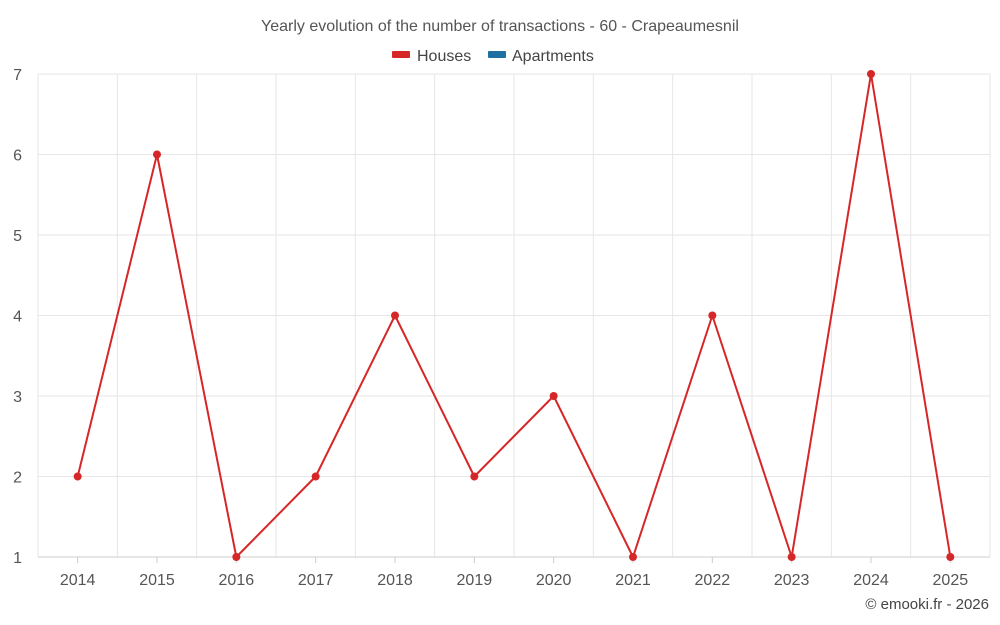 The width and height of the screenshot is (1000, 625). What do you see at coordinates (17, 156) in the screenshot?
I see `y-tick-label: 6` at bounding box center [17, 156].